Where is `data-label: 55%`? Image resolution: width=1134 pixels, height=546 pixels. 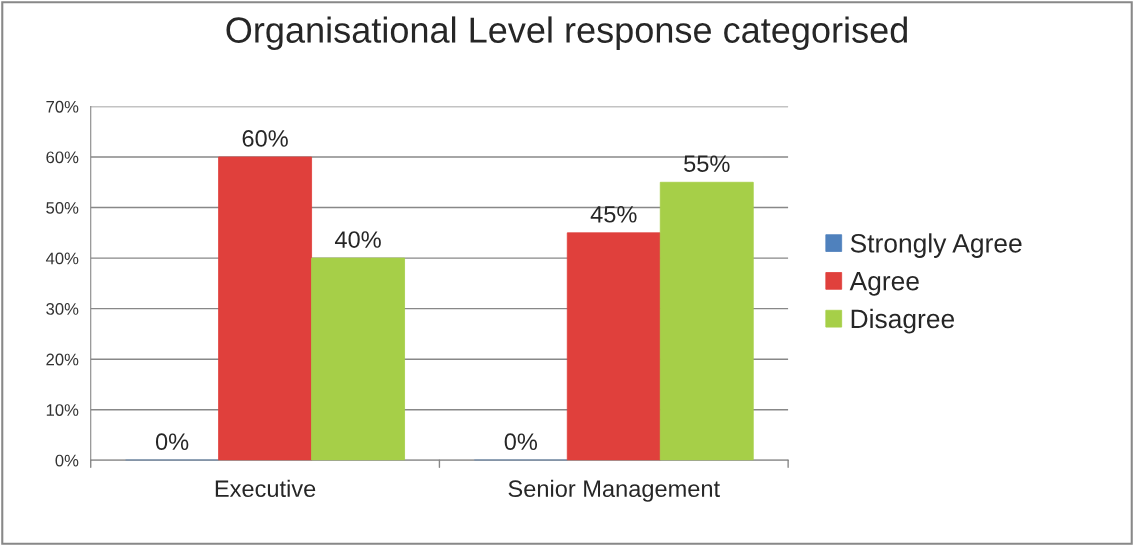 data-label: 55% is located at coordinates (707, 164).